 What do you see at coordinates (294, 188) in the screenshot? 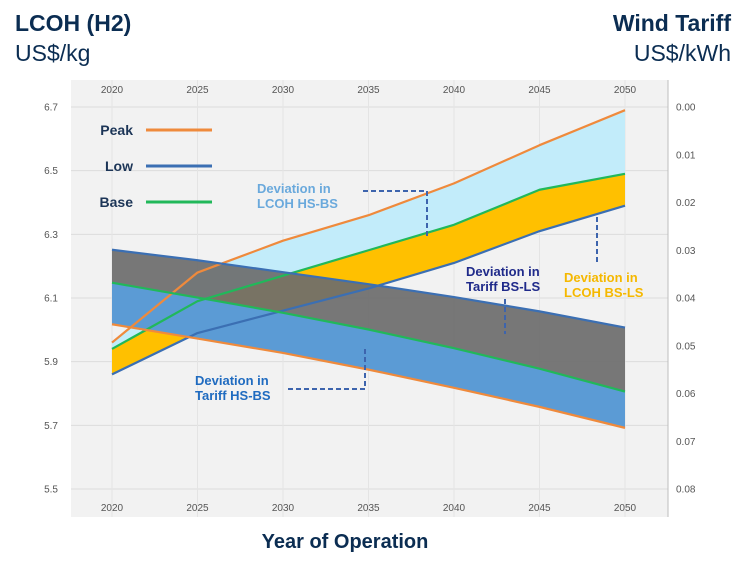
I see `annotation-lcoh-hs-bs: Deviation in` at bounding box center [294, 188].